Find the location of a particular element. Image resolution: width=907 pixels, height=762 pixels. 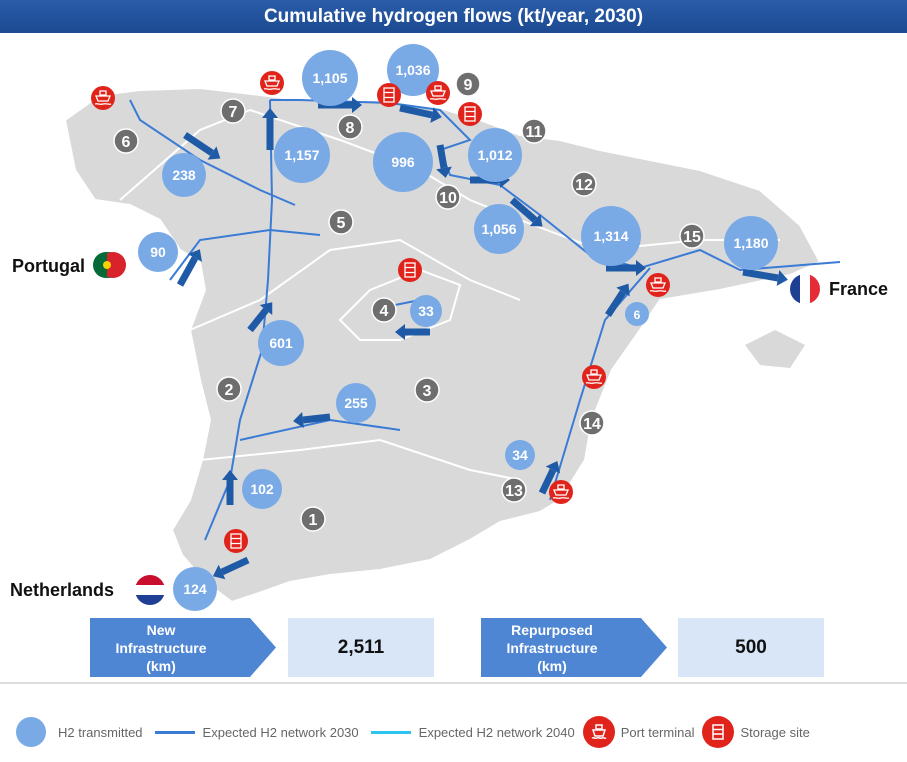

region-number: 14 is located at coordinates (592, 424).